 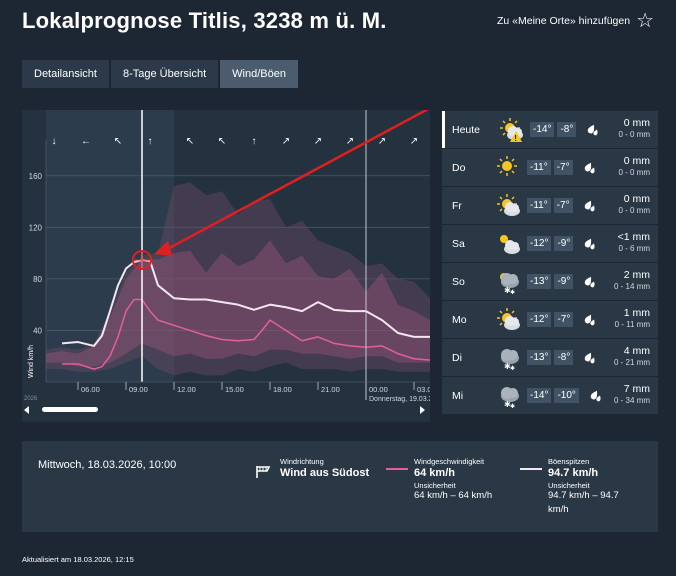 I want to click on forecast-row-heute: Heute! -14° -8° 0 mm 0 - 0 mm, so click(x=550, y=129).